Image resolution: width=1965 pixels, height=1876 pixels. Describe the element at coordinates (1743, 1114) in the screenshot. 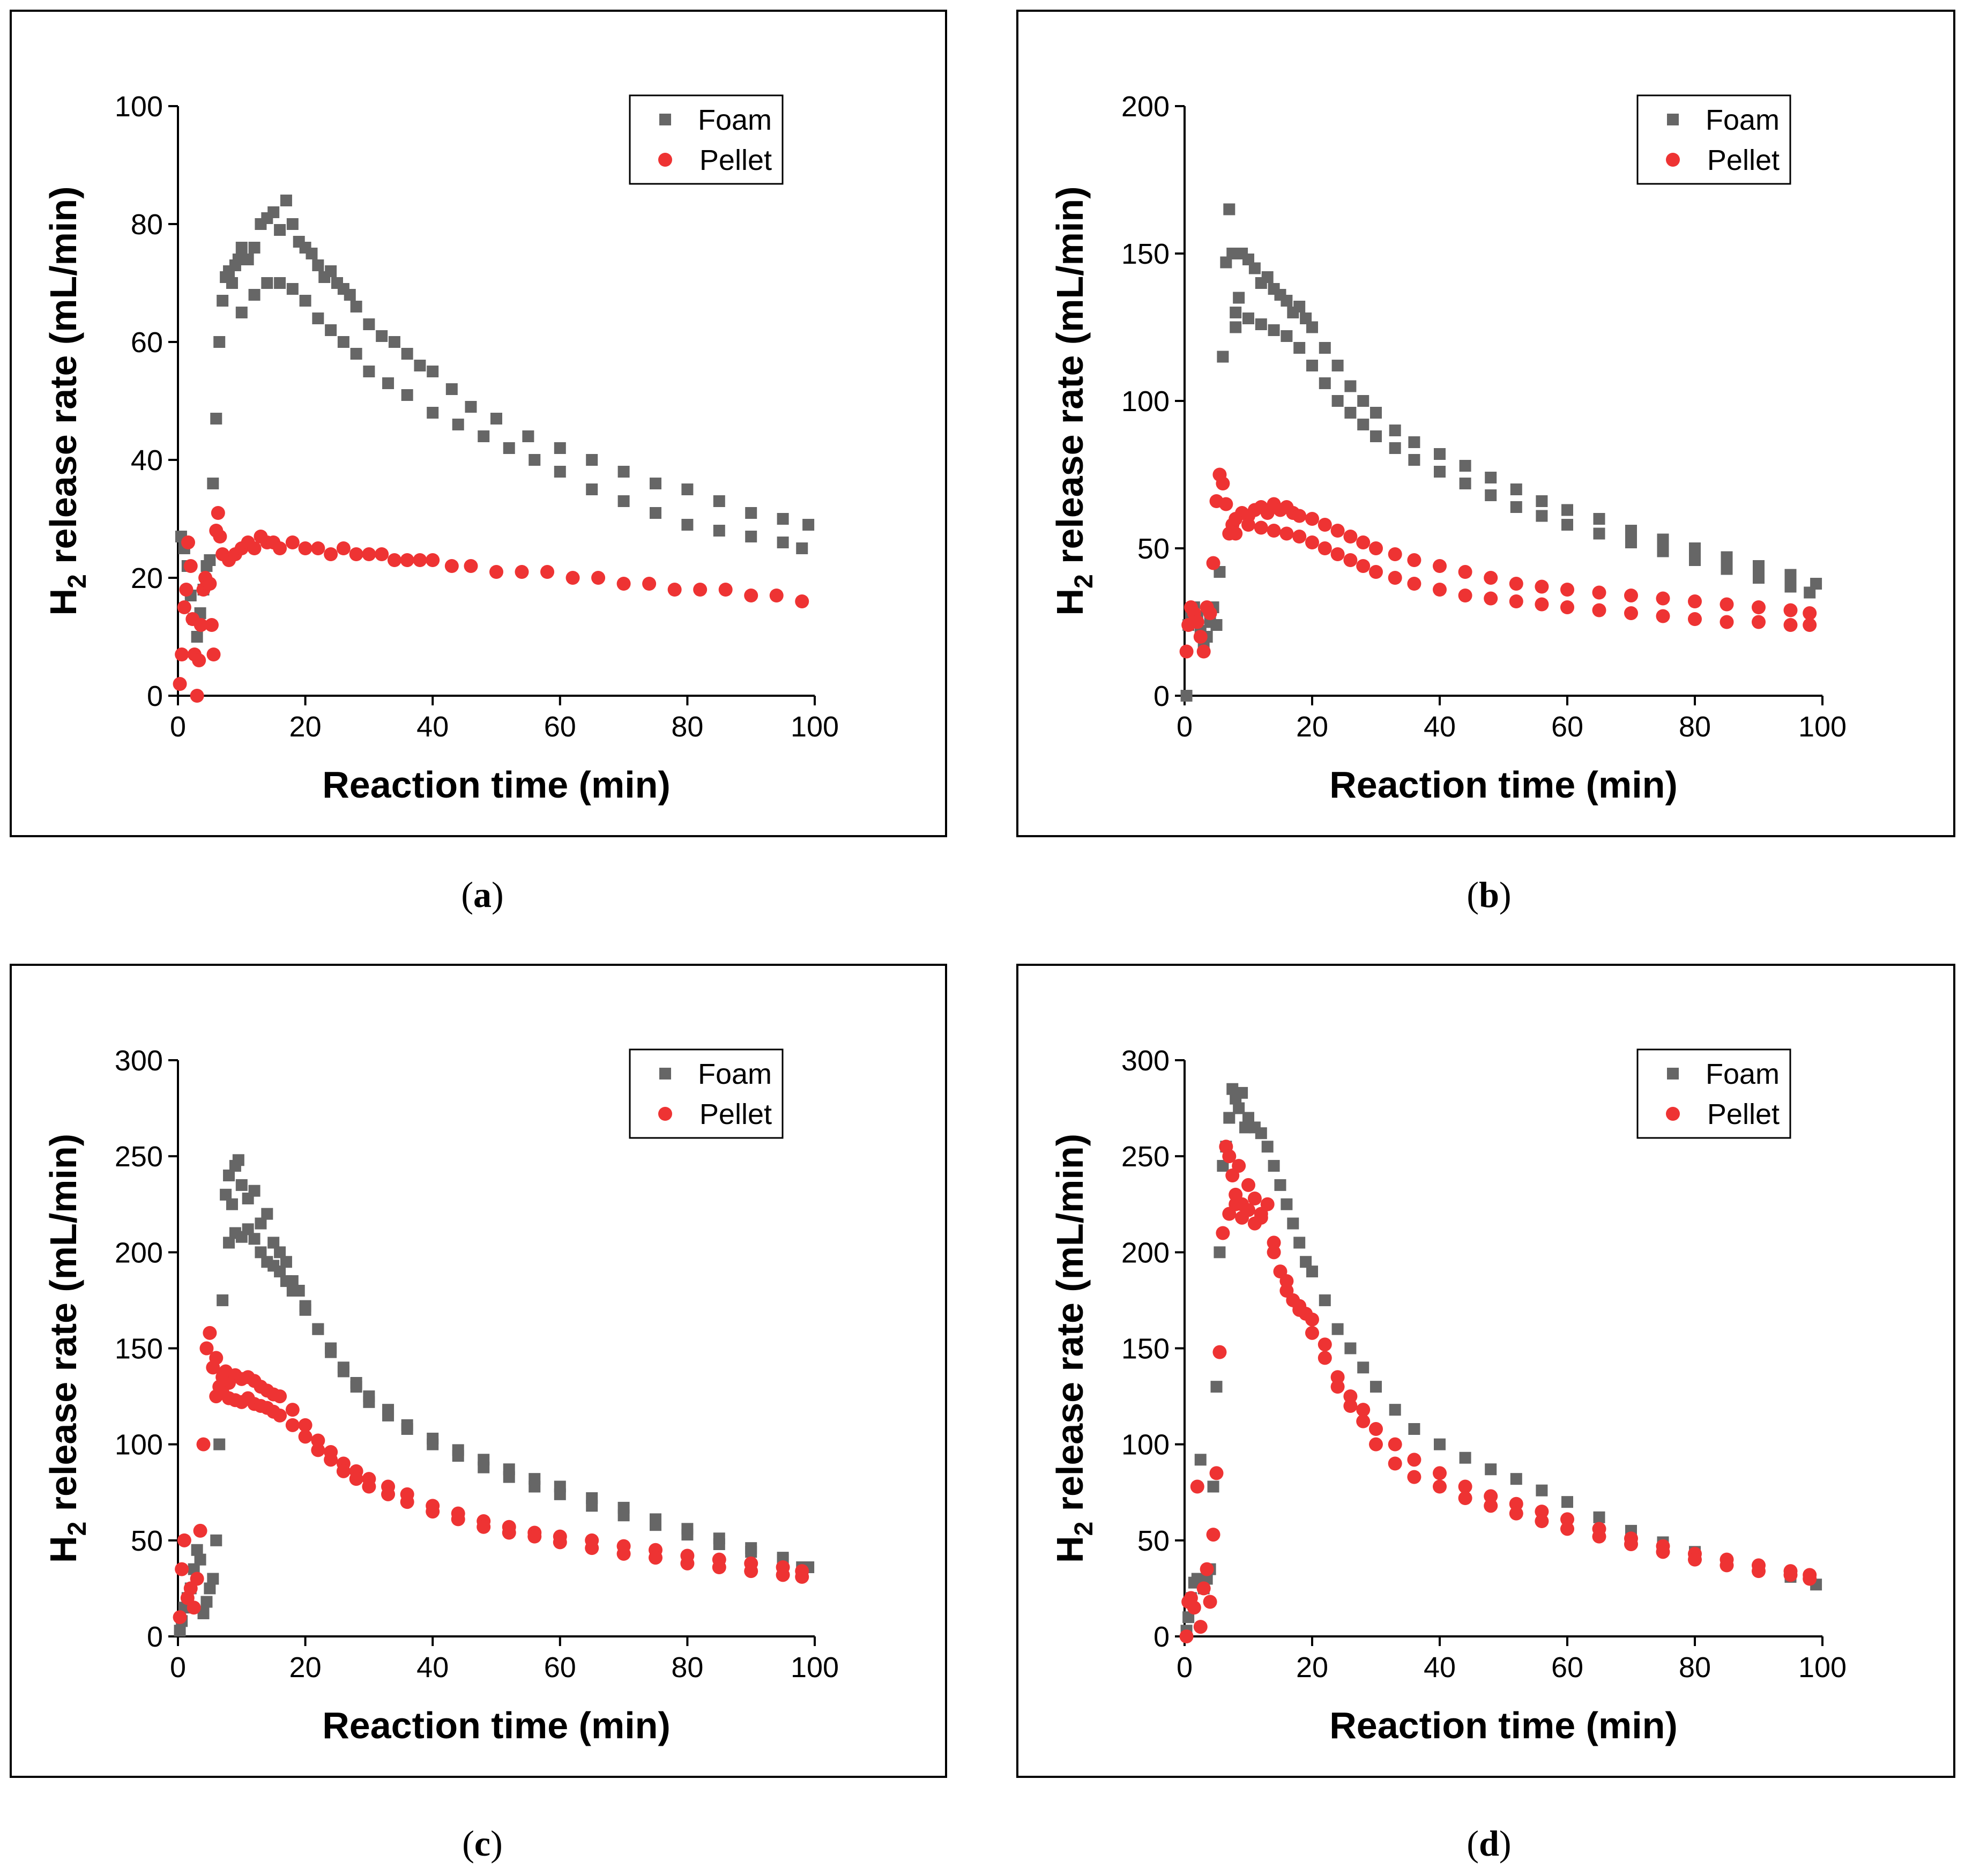

I see `legend-label-pellet: Pellet` at that location.